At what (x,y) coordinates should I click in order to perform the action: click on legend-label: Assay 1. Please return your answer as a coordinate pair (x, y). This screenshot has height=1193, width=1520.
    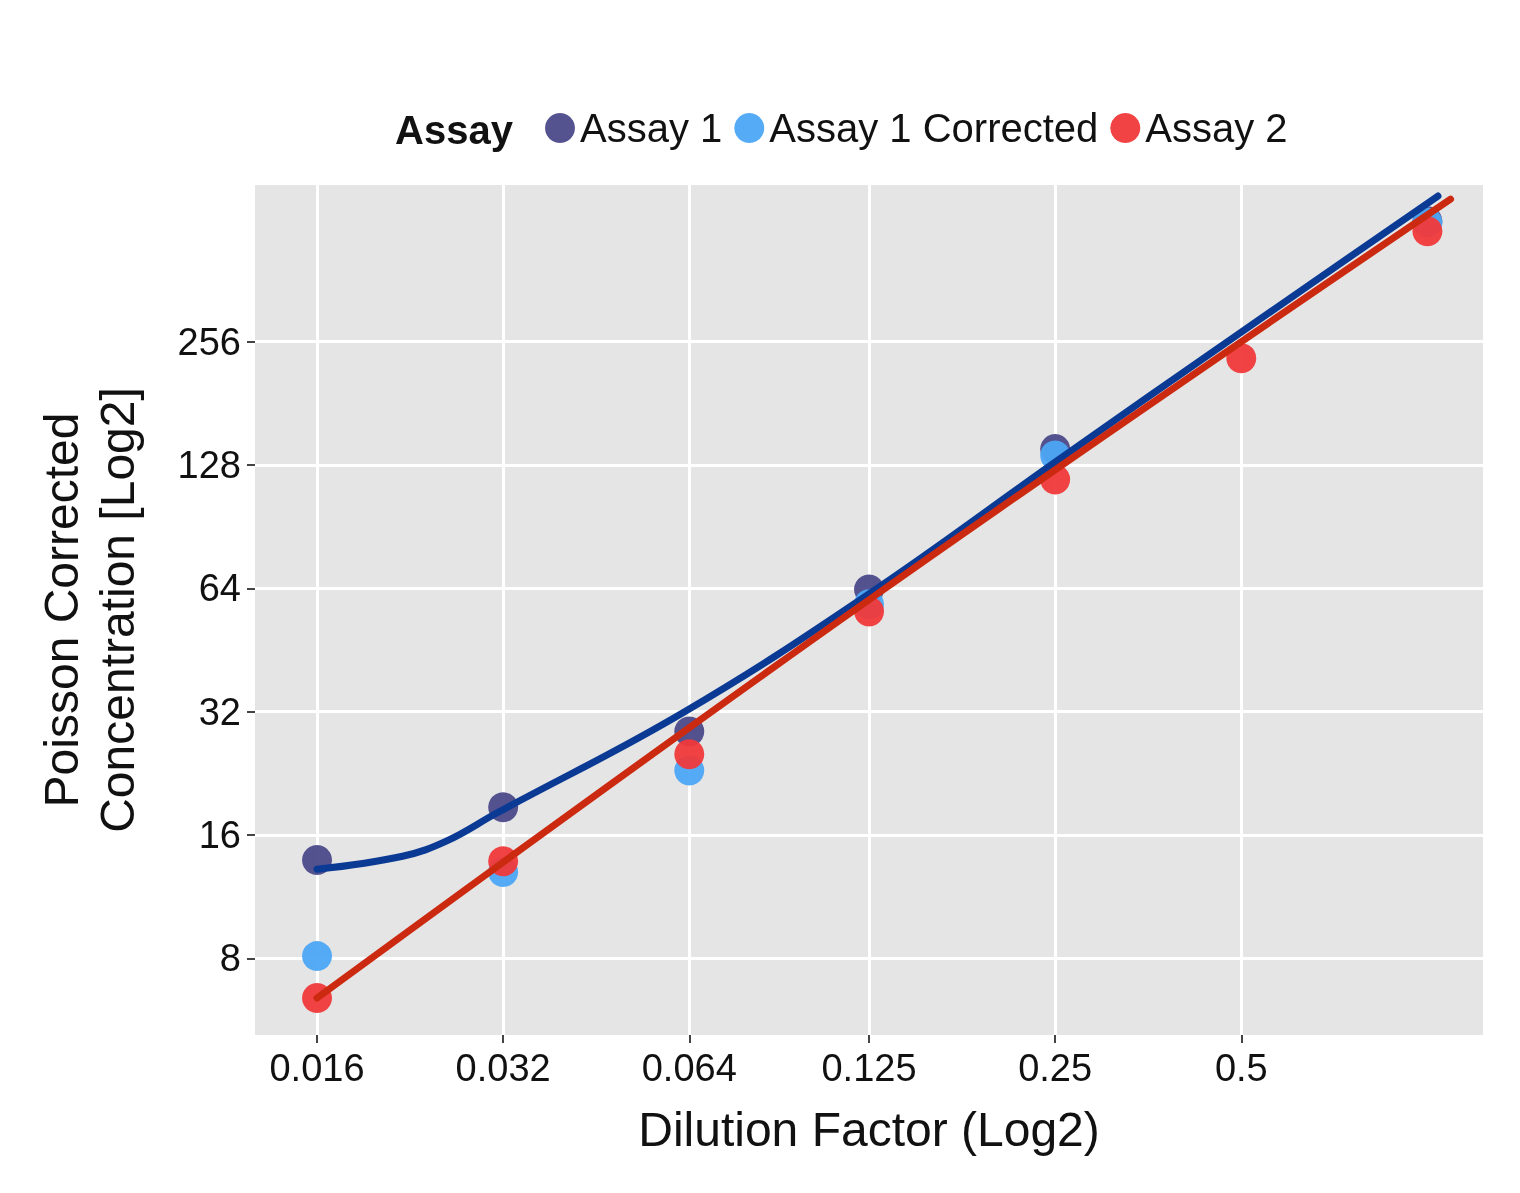
    Looking at the image, I should click on (651, 128).